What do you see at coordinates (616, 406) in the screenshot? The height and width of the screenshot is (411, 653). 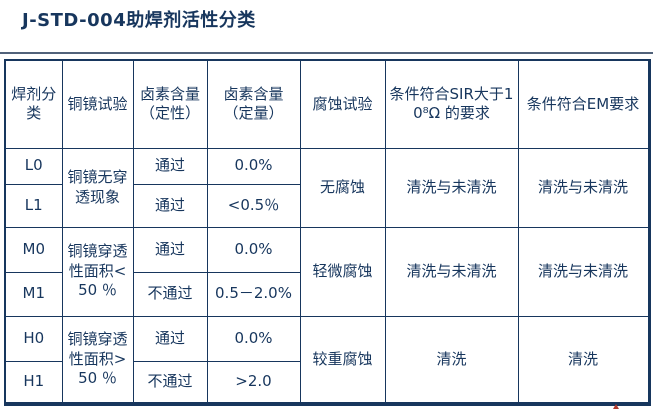 I see `red-pointer-artifact` at bounding box center [616, 406].